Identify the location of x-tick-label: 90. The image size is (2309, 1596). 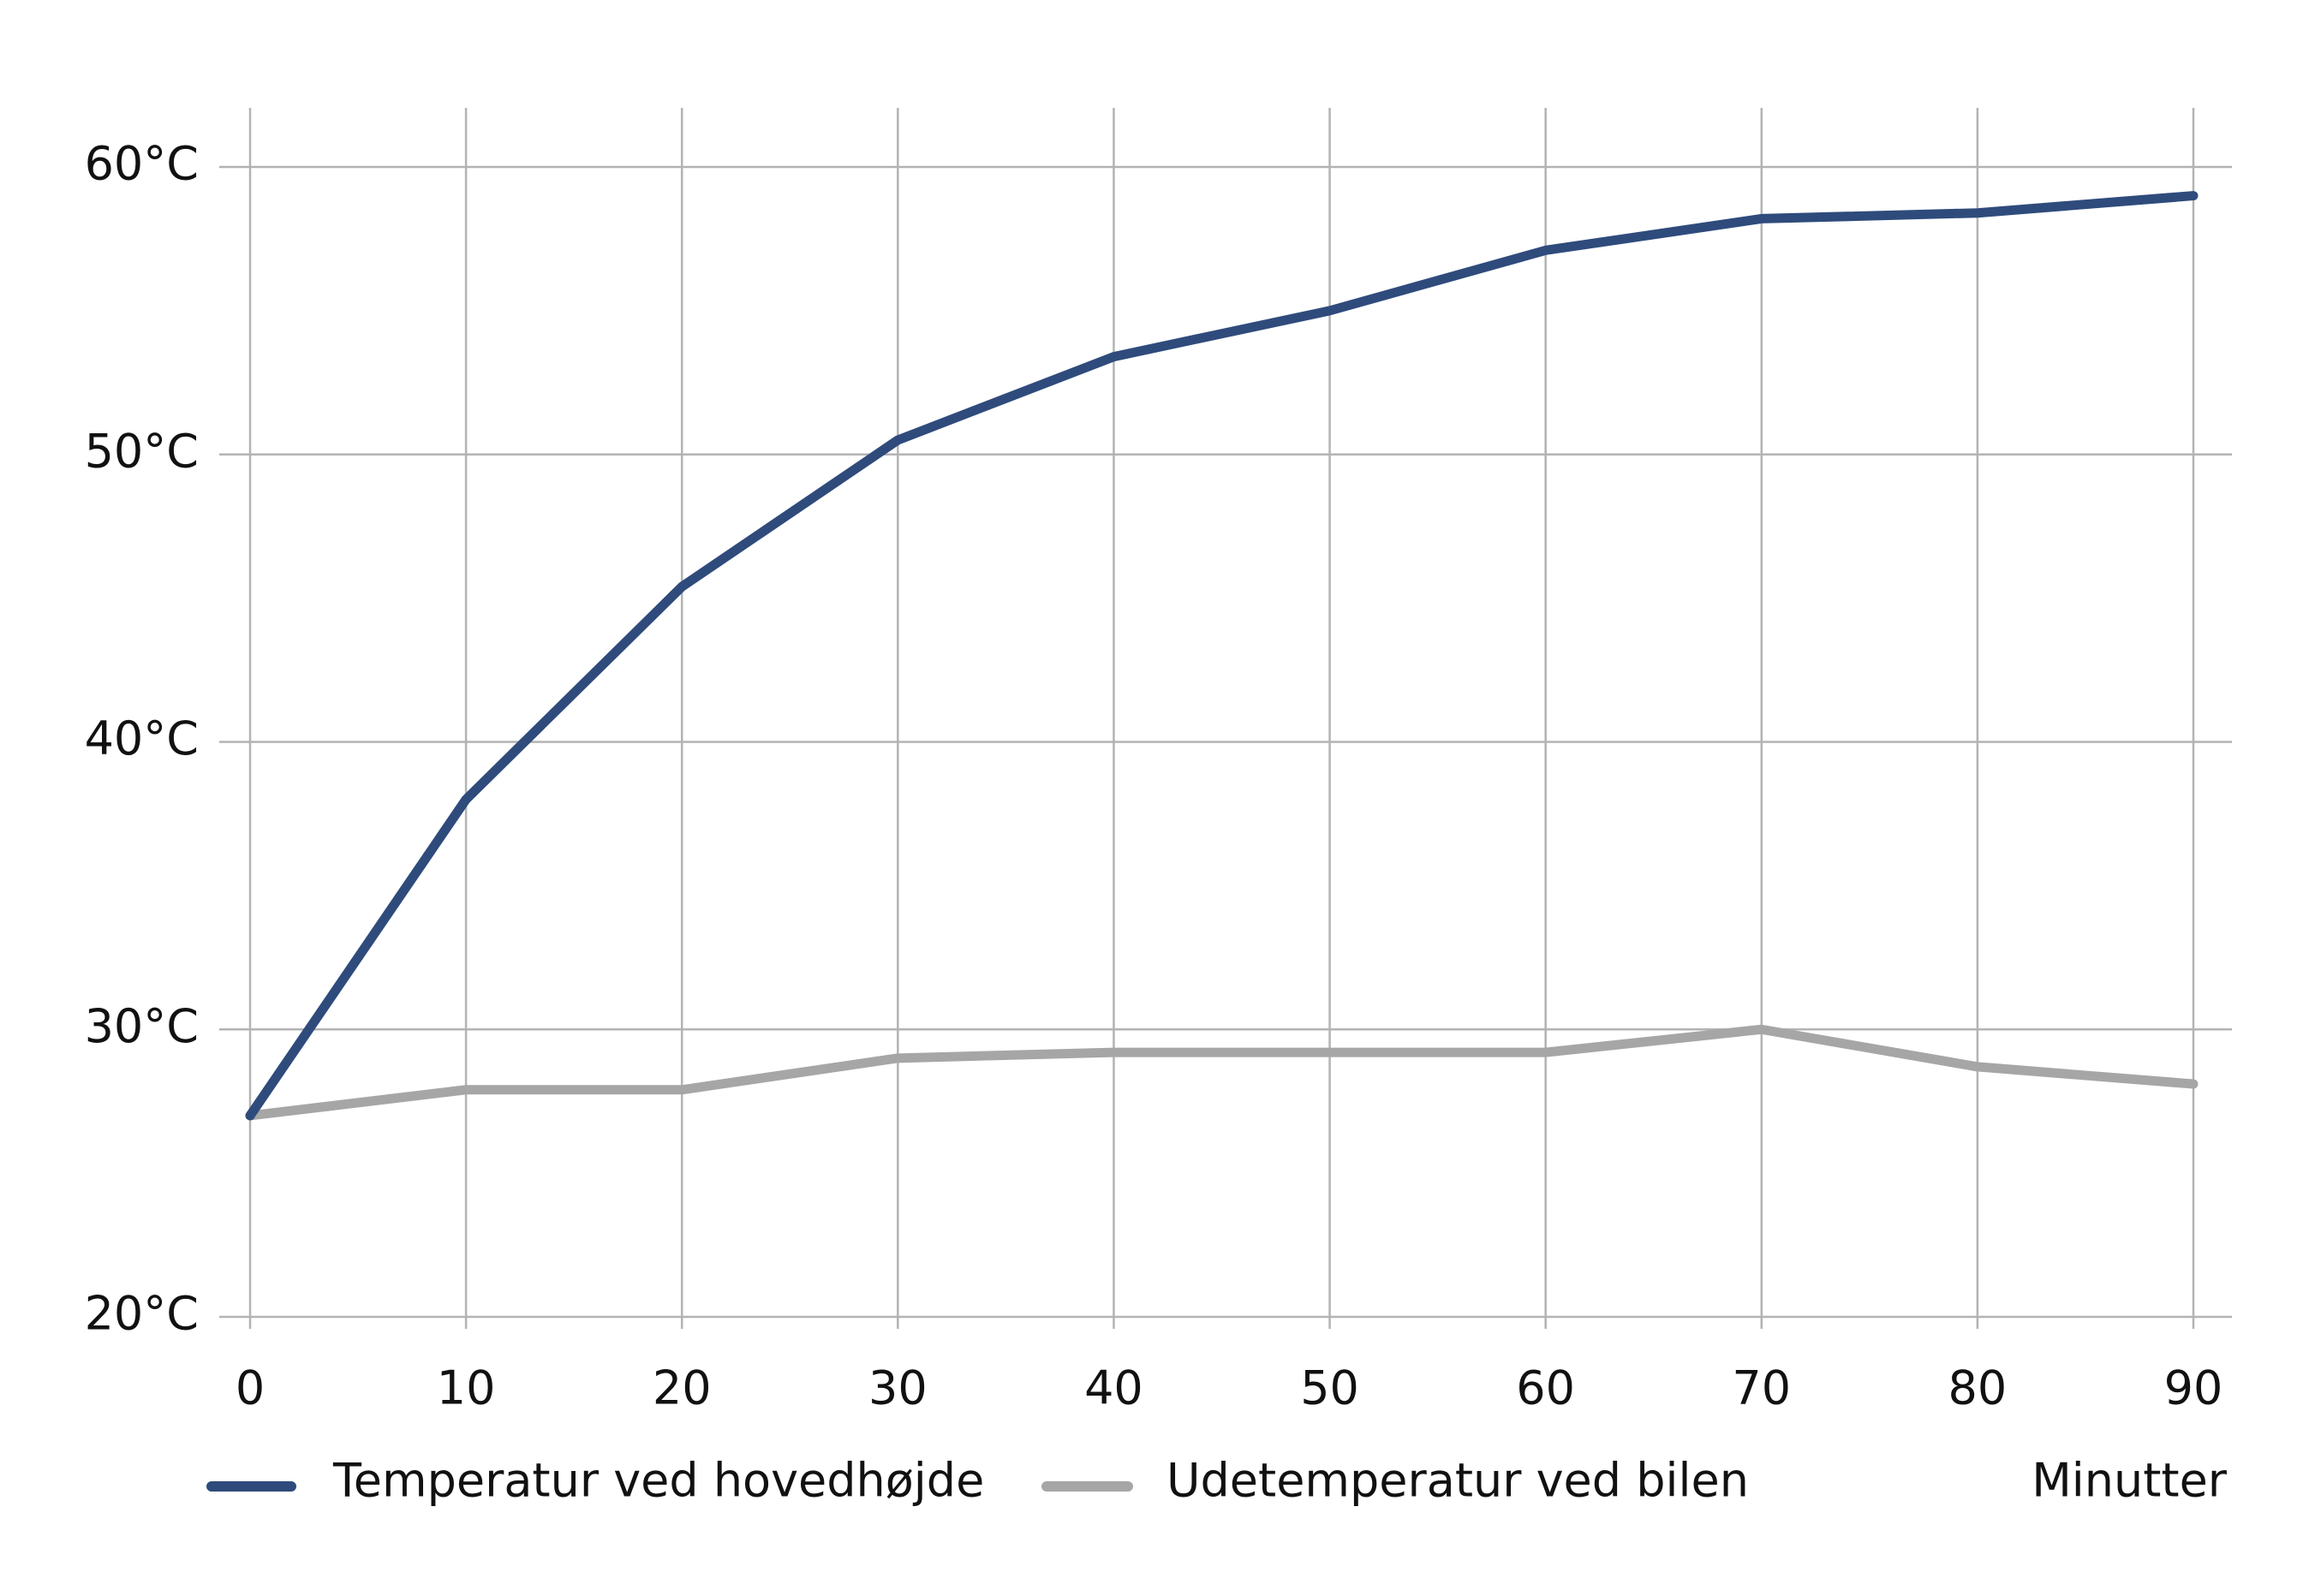
(2193, 1388).